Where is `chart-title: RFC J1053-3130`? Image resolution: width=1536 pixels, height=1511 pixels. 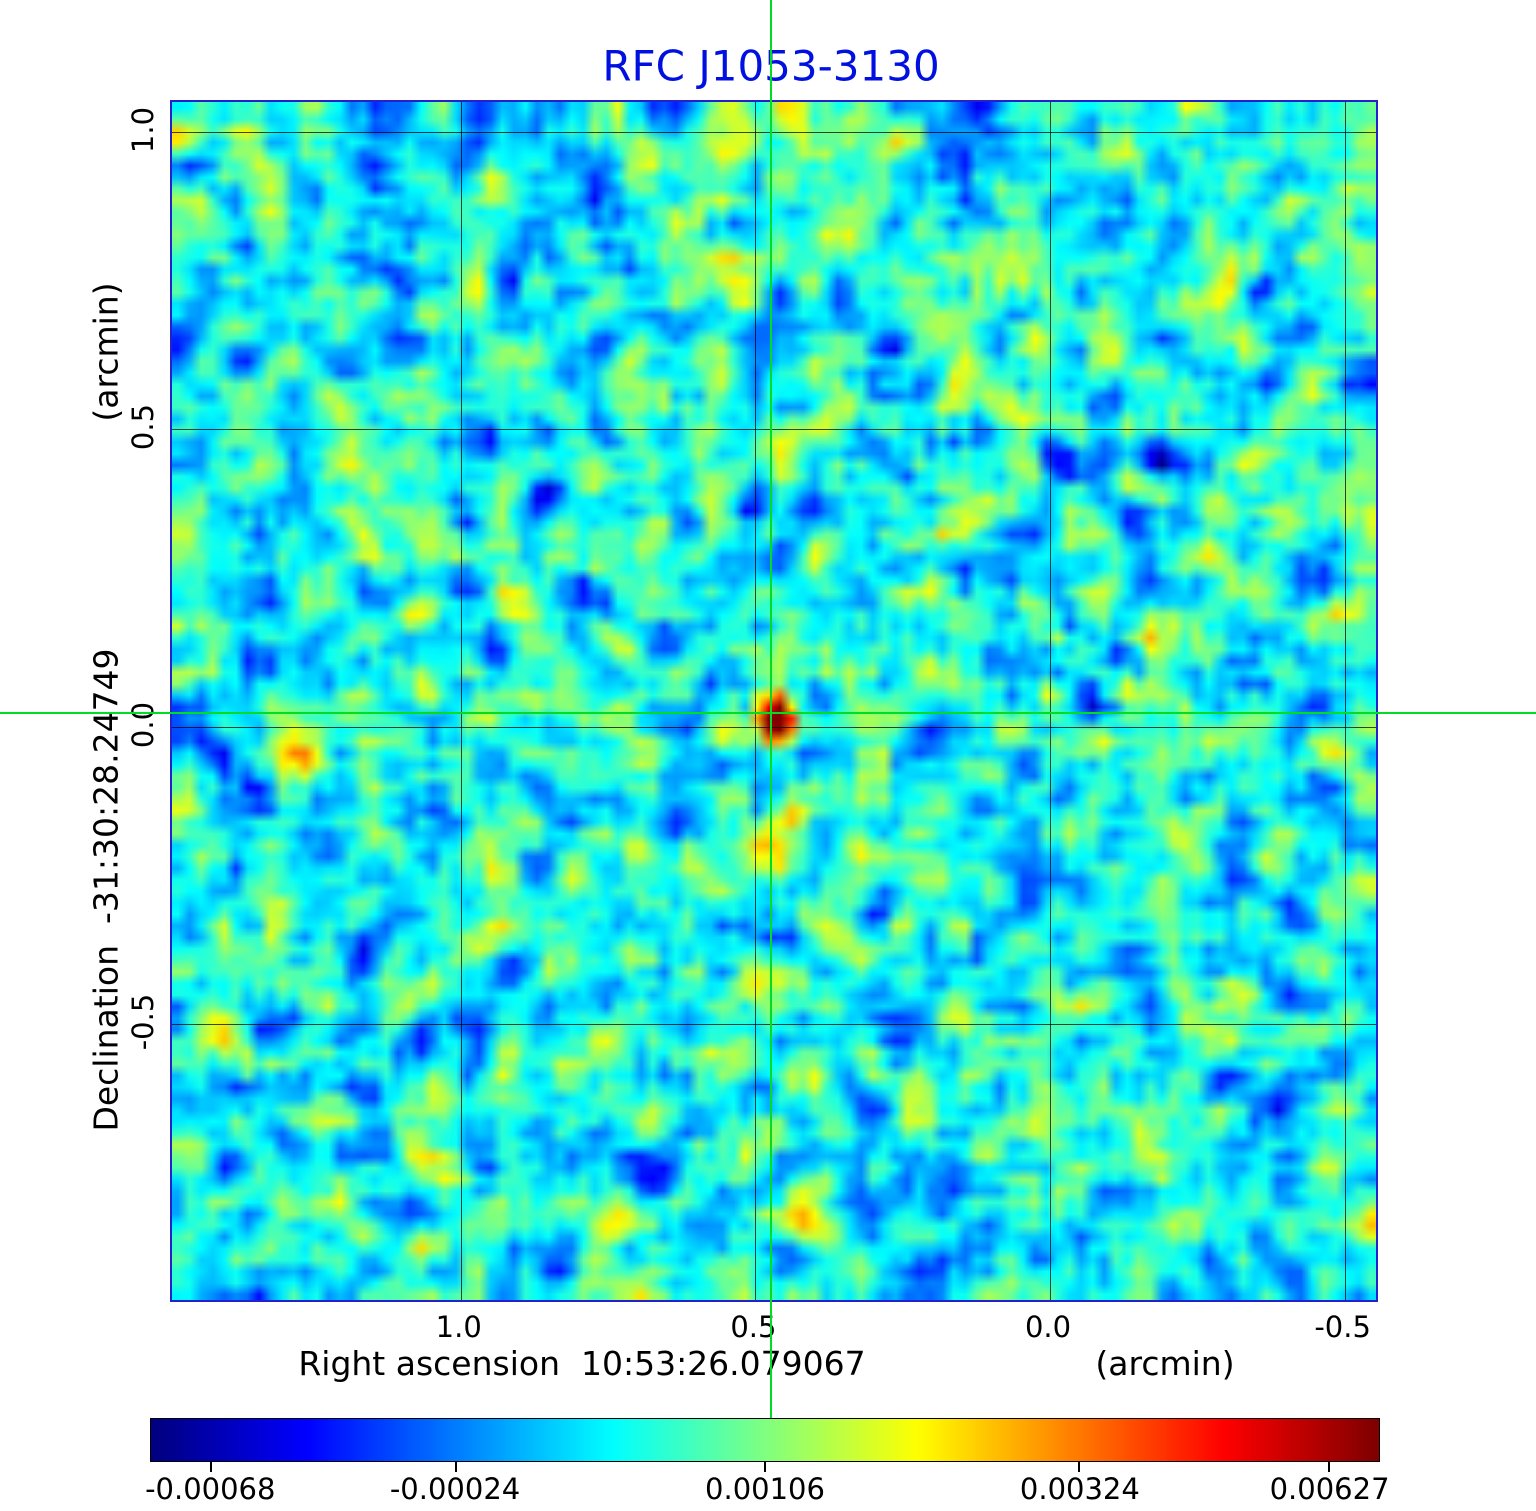 chart-title: RFC J1053-3130 is located at coordinates (771, 66).